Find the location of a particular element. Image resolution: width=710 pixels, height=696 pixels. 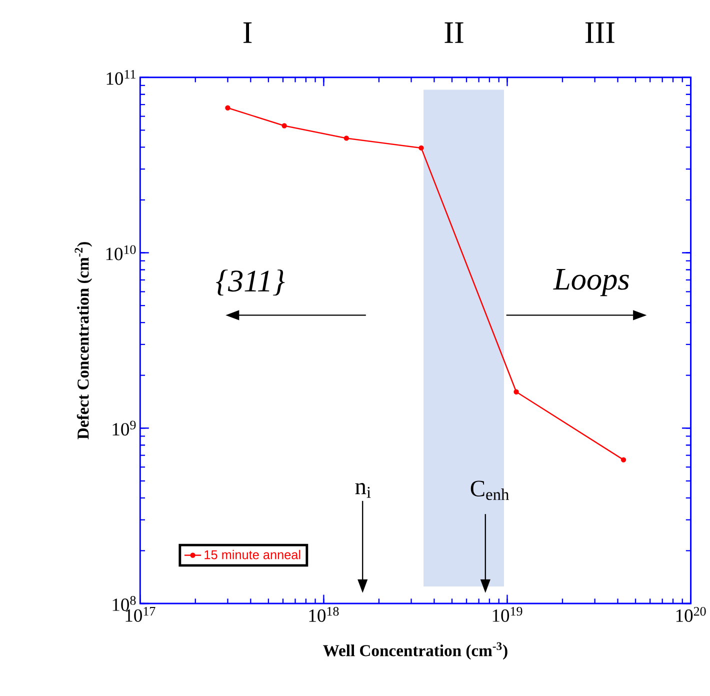

annotation: Loops is located at coordinates (591, 282).